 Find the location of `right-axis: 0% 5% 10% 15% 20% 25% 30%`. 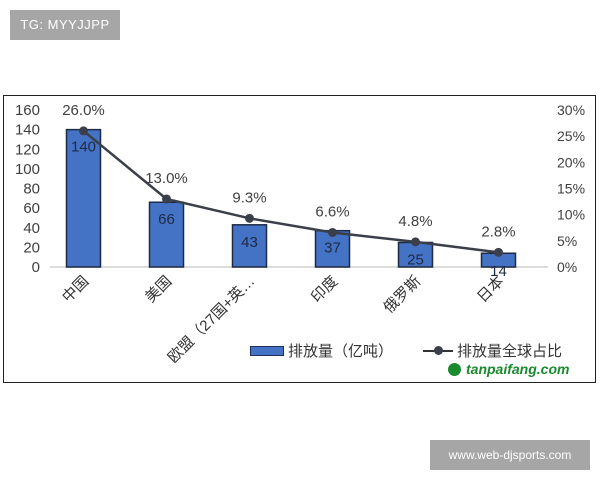

right-axis: 0% 5% 10% 15% 20% 25% 30% is located at coordinates (571, 188).